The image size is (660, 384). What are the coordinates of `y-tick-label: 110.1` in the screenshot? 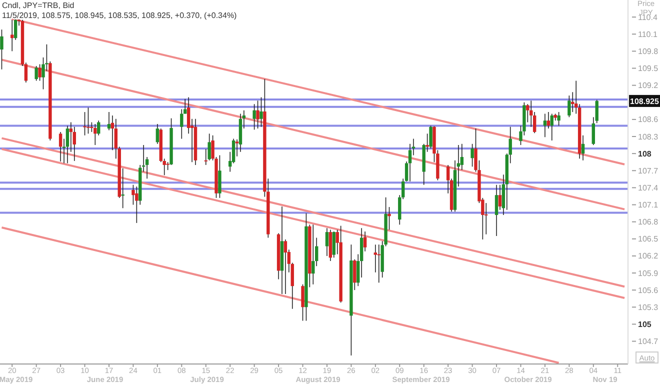 It's located at (648, 34).